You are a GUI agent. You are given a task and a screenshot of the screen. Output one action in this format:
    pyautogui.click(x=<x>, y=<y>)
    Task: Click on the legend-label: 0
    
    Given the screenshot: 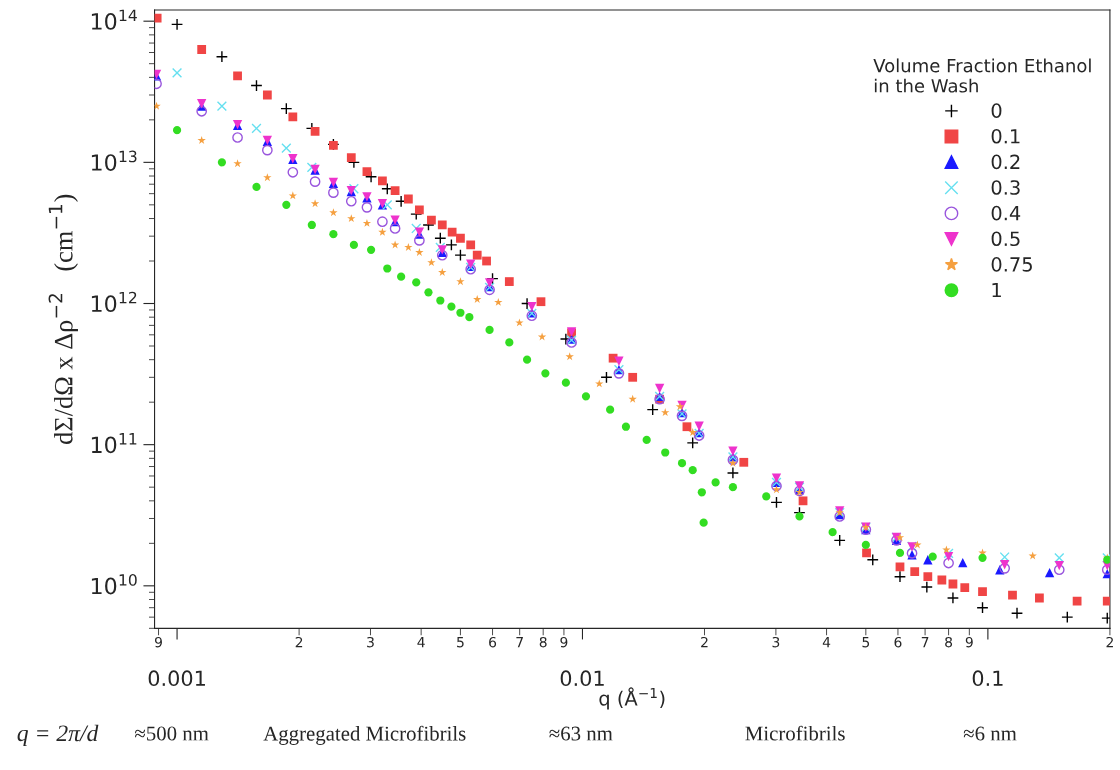 What is the action you would take?
    pyautogui.click(x=996, y=110)
    